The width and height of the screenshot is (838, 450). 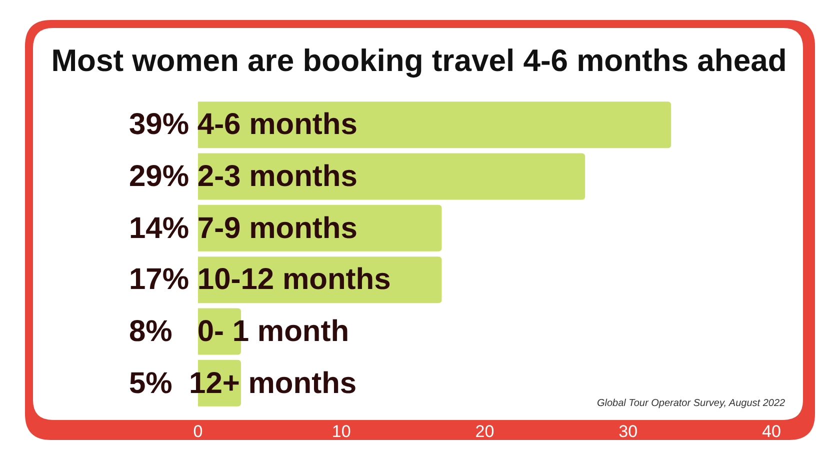 What do you see at coordinates (243, 176) in the screenshot?
I see `y-tick-label: 29% 2-3 months` at bounding box center [243, 176].